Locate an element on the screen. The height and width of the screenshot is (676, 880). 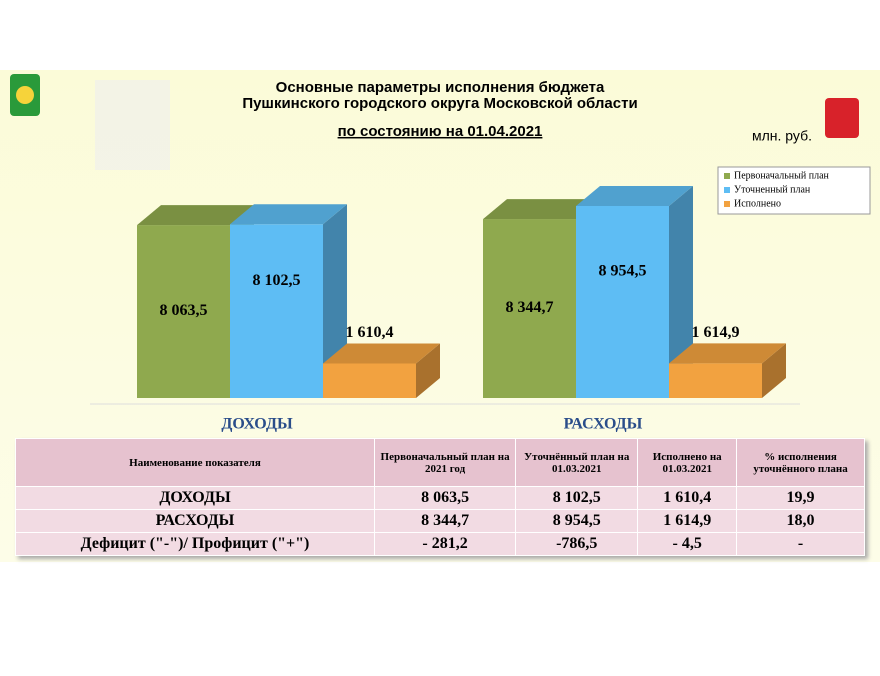
category-label: РАСХОДЫ is located at coordinates (603, 424).